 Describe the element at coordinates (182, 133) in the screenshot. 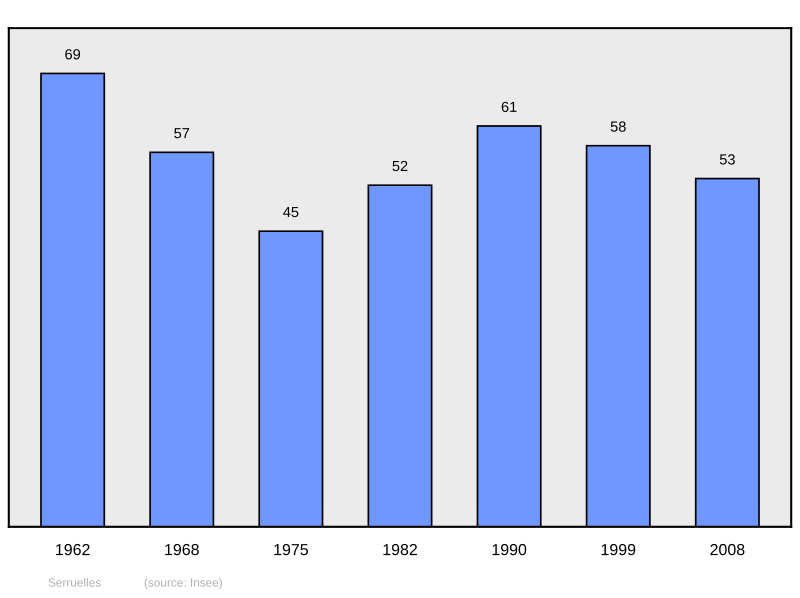

I see `data-label: 57` at that location.